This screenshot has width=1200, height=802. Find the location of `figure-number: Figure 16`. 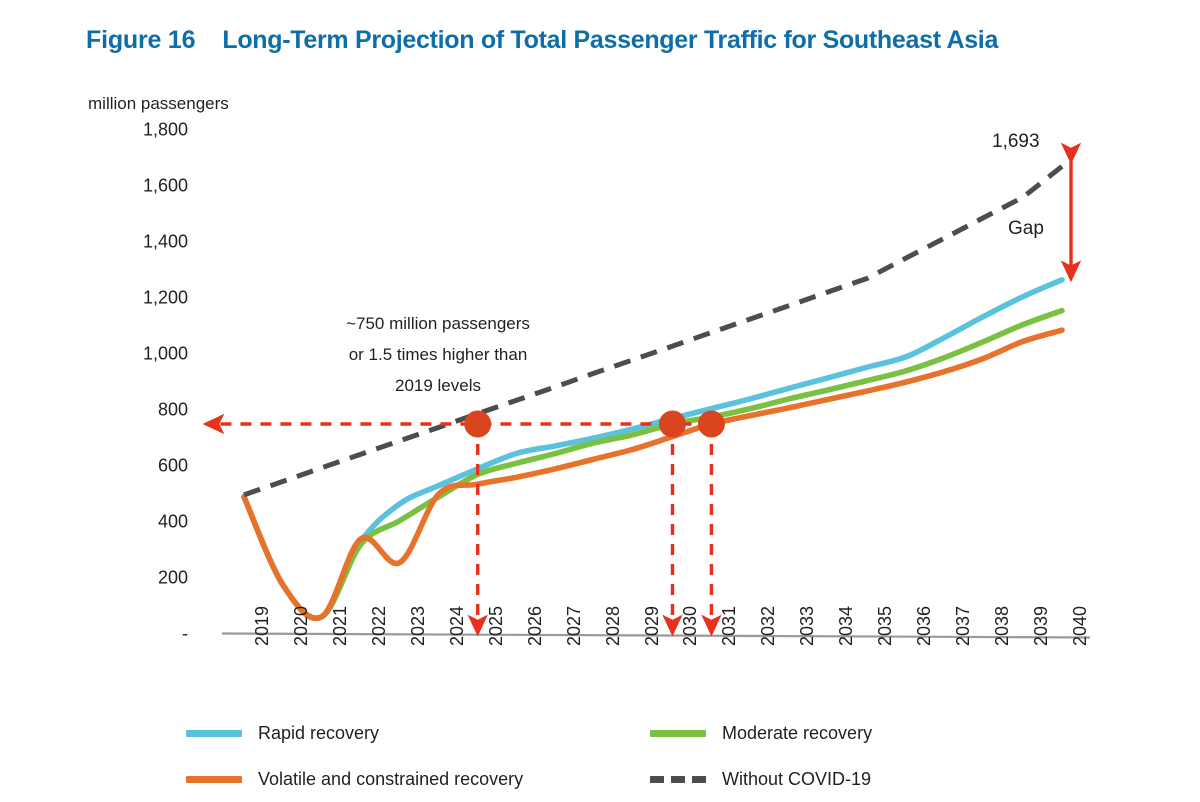

figure-number: Figure 16 is located at coordinates (141, 40).